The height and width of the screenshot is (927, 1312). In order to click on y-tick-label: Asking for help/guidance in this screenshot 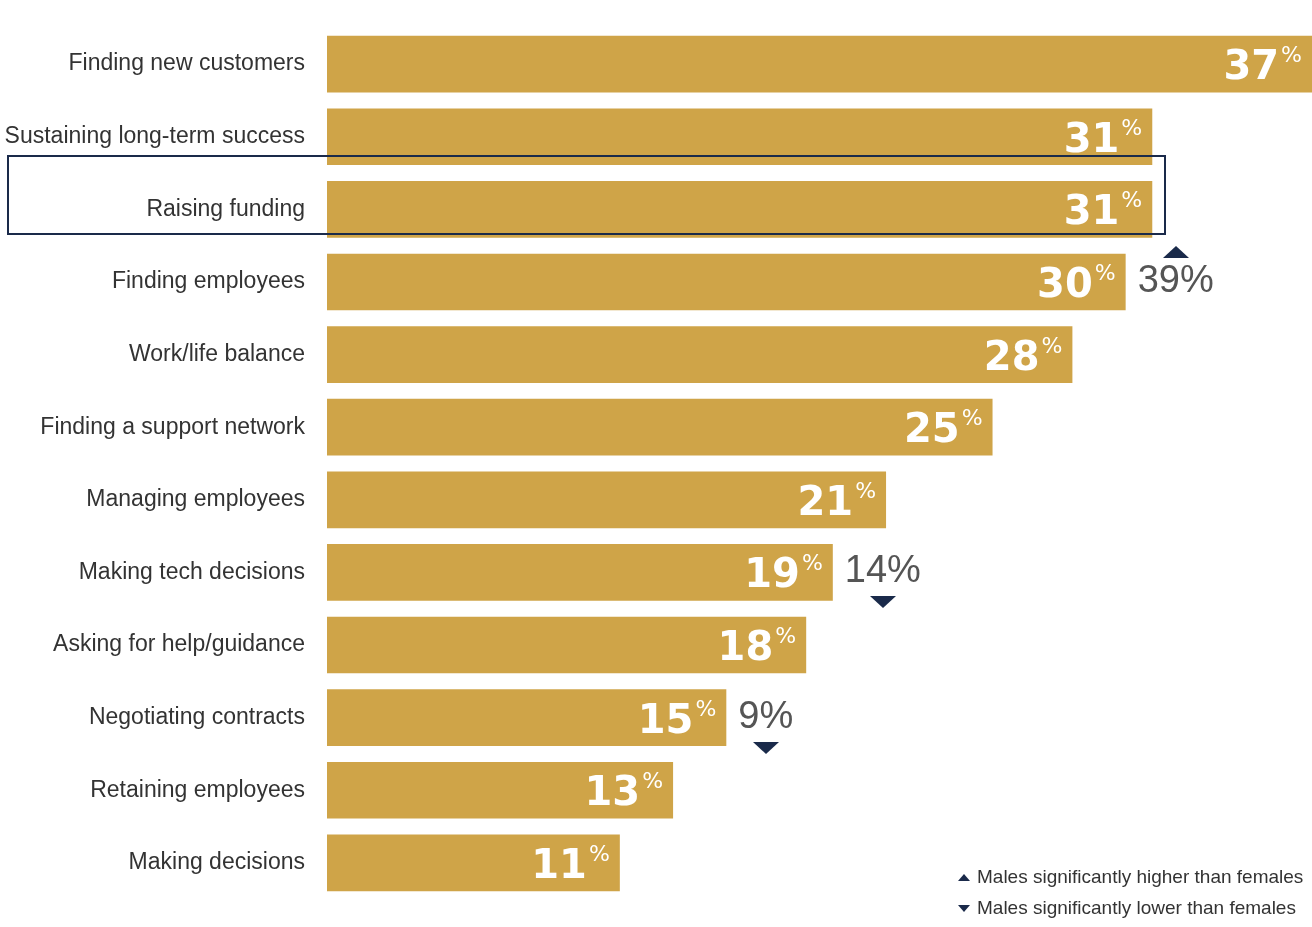, I will do `click(179, 643)`.